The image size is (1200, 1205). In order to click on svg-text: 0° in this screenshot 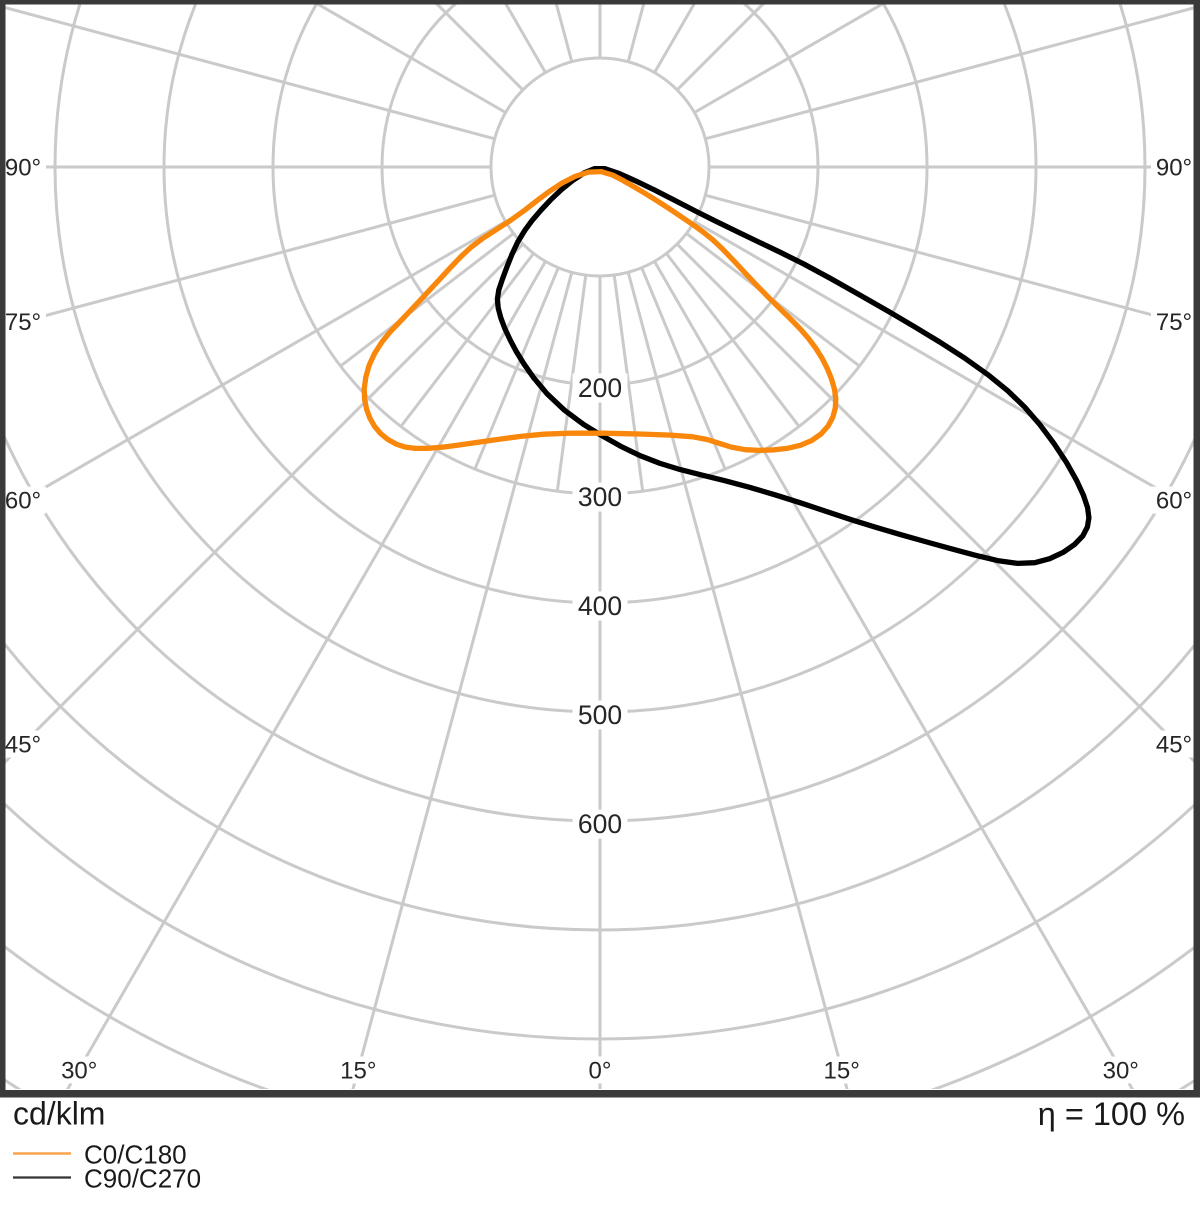, I will do `click(600, 1070)`.